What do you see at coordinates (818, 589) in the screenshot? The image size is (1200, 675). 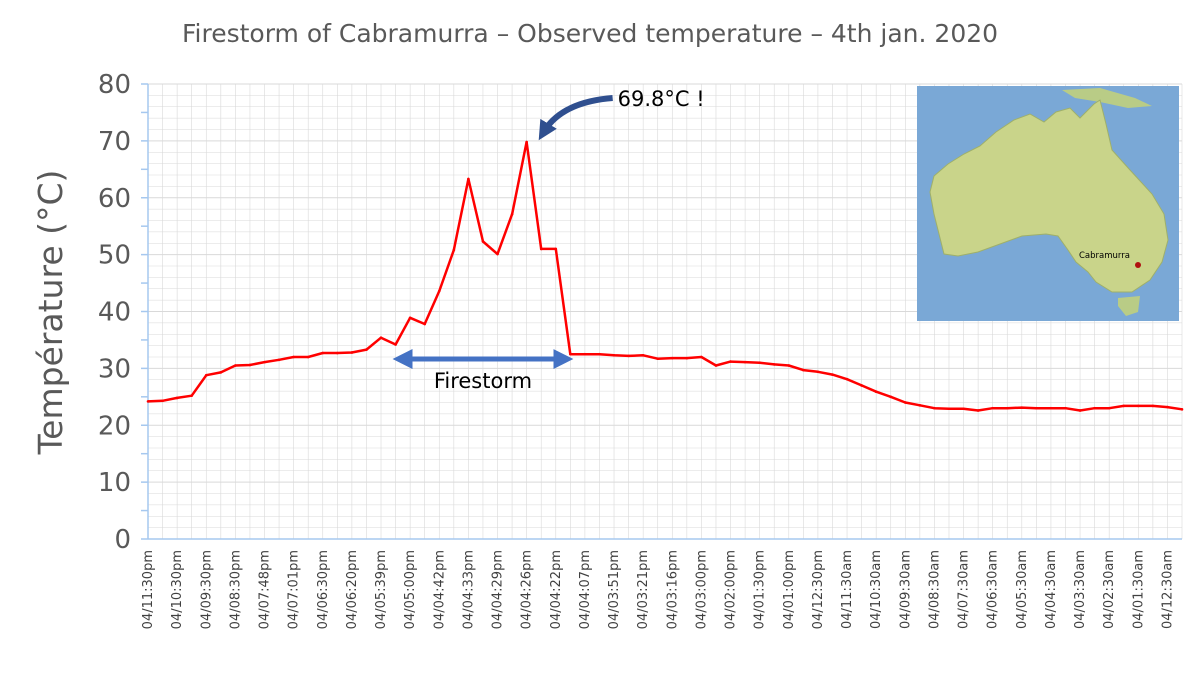 I see `x-tick-label: 04/12:30pm` at bounding box center [818, 589].